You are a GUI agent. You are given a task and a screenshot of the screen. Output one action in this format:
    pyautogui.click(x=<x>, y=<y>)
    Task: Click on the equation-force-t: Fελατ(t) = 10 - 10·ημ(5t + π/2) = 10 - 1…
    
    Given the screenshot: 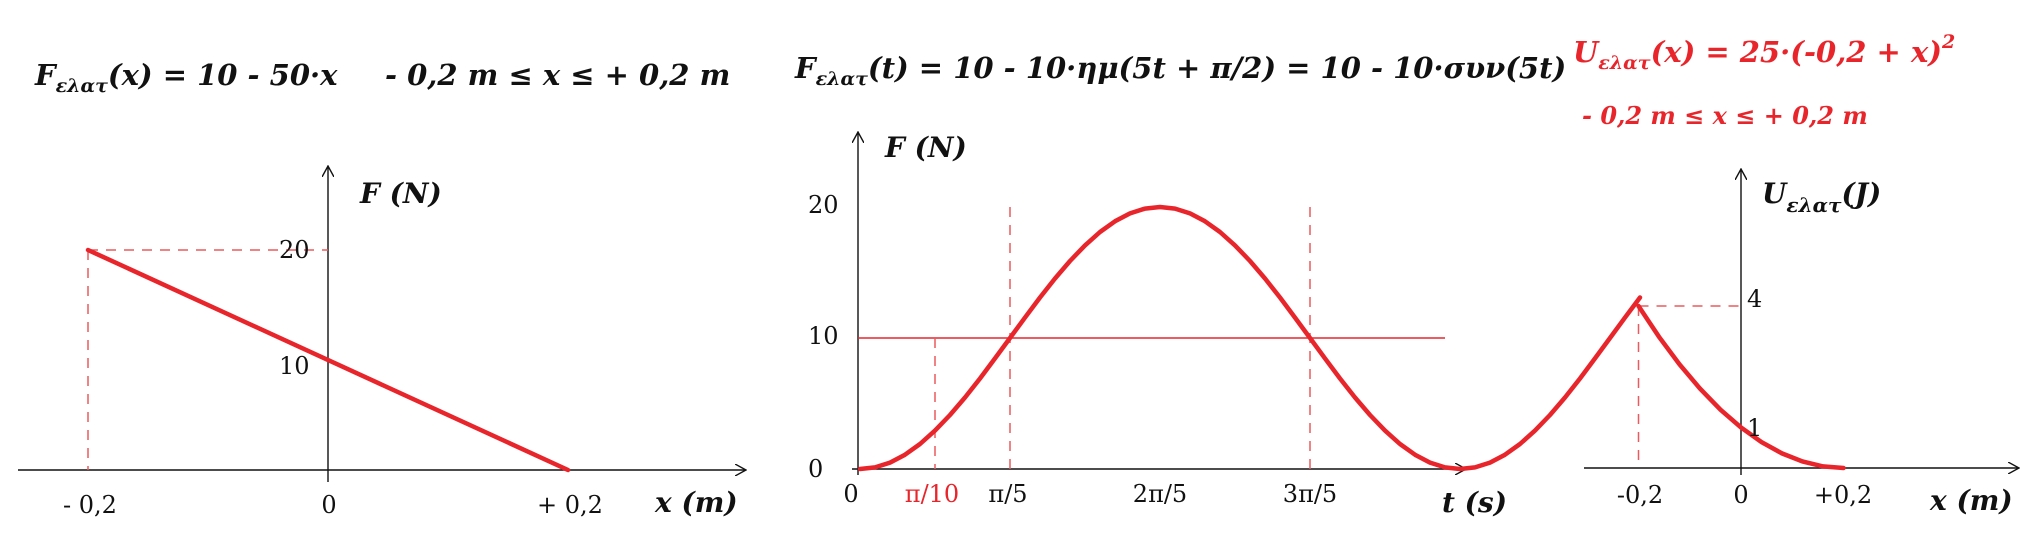 What is the action you would take?
    pyautogui.click(x=1180, y=70)
    